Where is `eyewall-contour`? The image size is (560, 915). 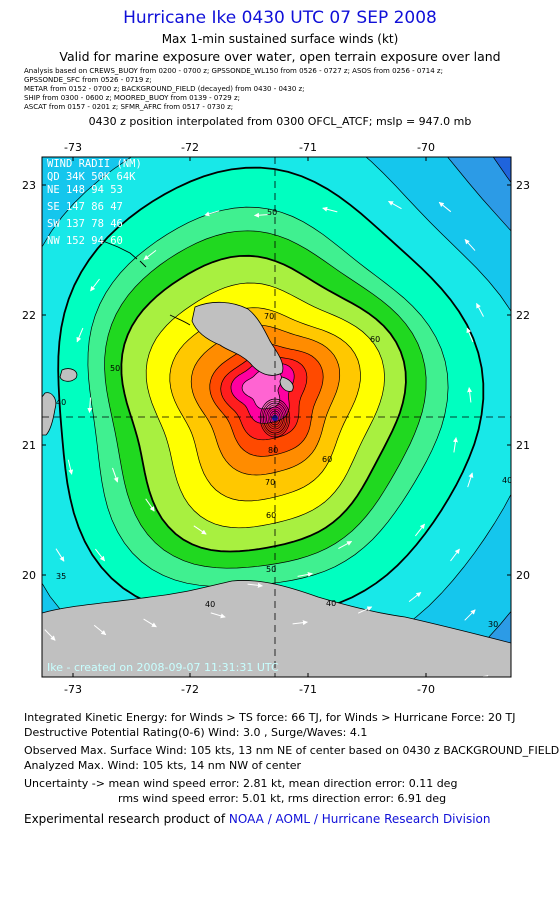 eyewall-contour is located at coordinates (275, 418).